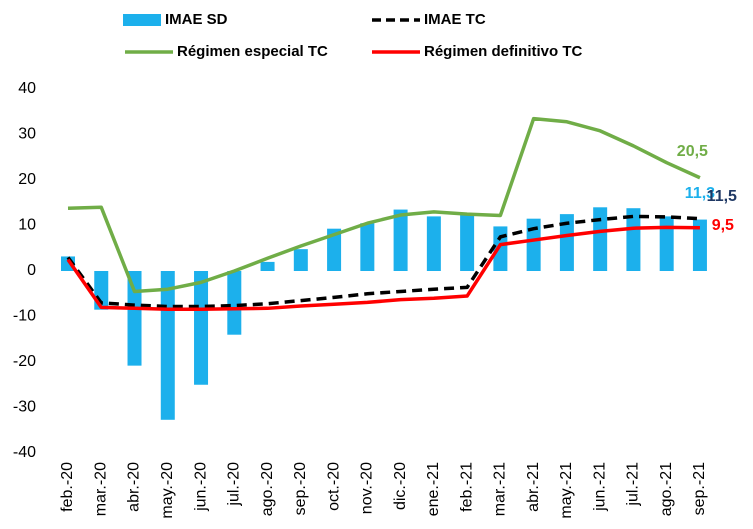  Describe the element at coordinates (500, 489) in the screenshot. I see `x-tick-label: mar.-21` at that location.